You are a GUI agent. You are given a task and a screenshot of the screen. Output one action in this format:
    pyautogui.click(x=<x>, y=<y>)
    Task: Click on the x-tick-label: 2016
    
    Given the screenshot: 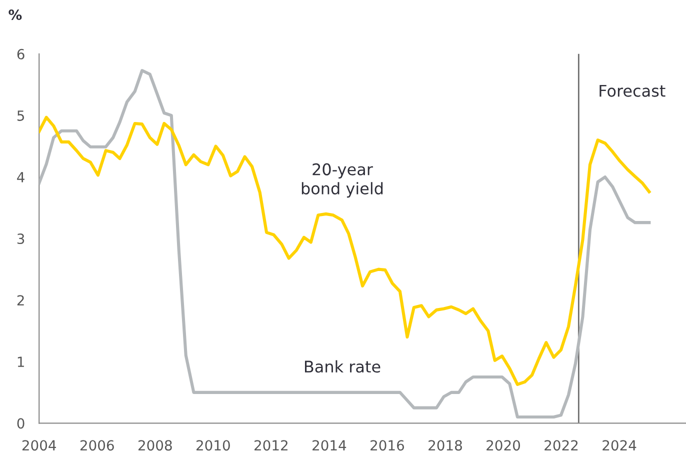 What is the action you would take?
    pyautogui.click(x=387, y=445)
    